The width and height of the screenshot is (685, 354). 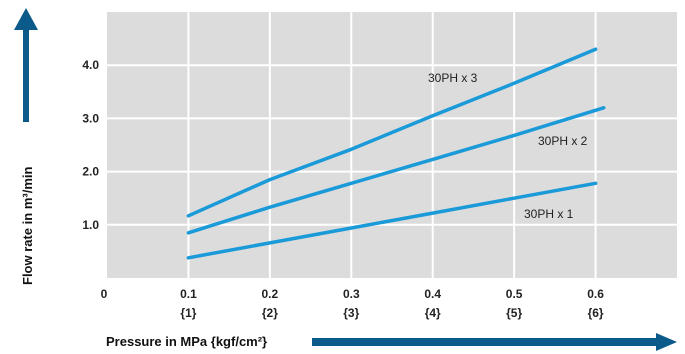 I want to click on x-tick-label: 0.3, so click(x=351, y=294).